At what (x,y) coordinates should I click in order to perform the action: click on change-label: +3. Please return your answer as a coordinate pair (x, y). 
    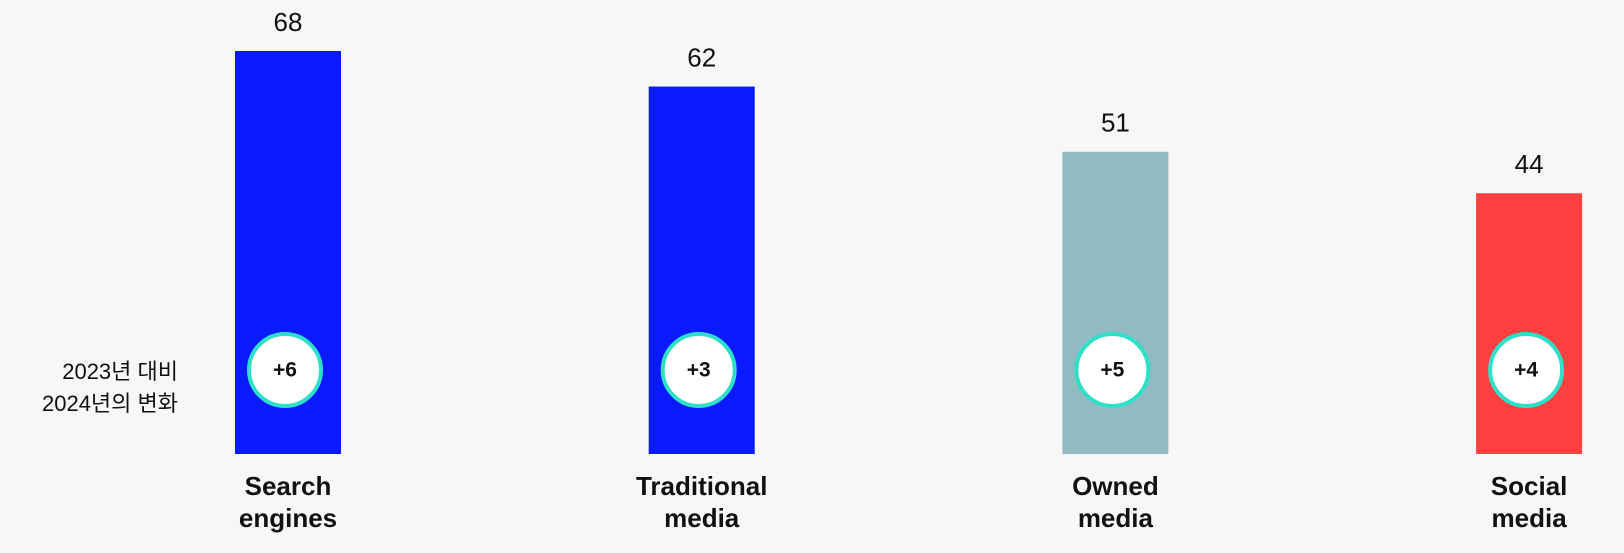
    Looking at the image, I should click on (699, 370).